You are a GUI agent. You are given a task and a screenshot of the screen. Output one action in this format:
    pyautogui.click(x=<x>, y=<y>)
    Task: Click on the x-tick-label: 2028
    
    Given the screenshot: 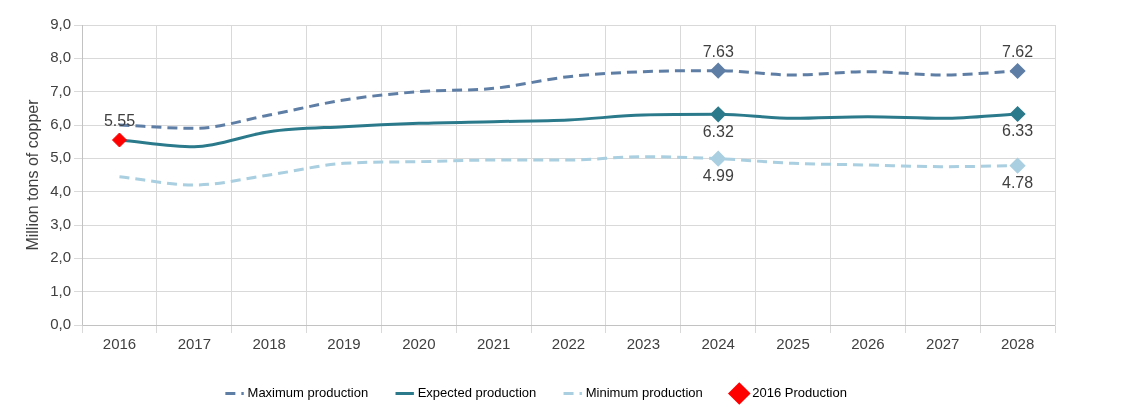 What is the action you would take?
    pyautogui.click(x=1017, y=344)
    